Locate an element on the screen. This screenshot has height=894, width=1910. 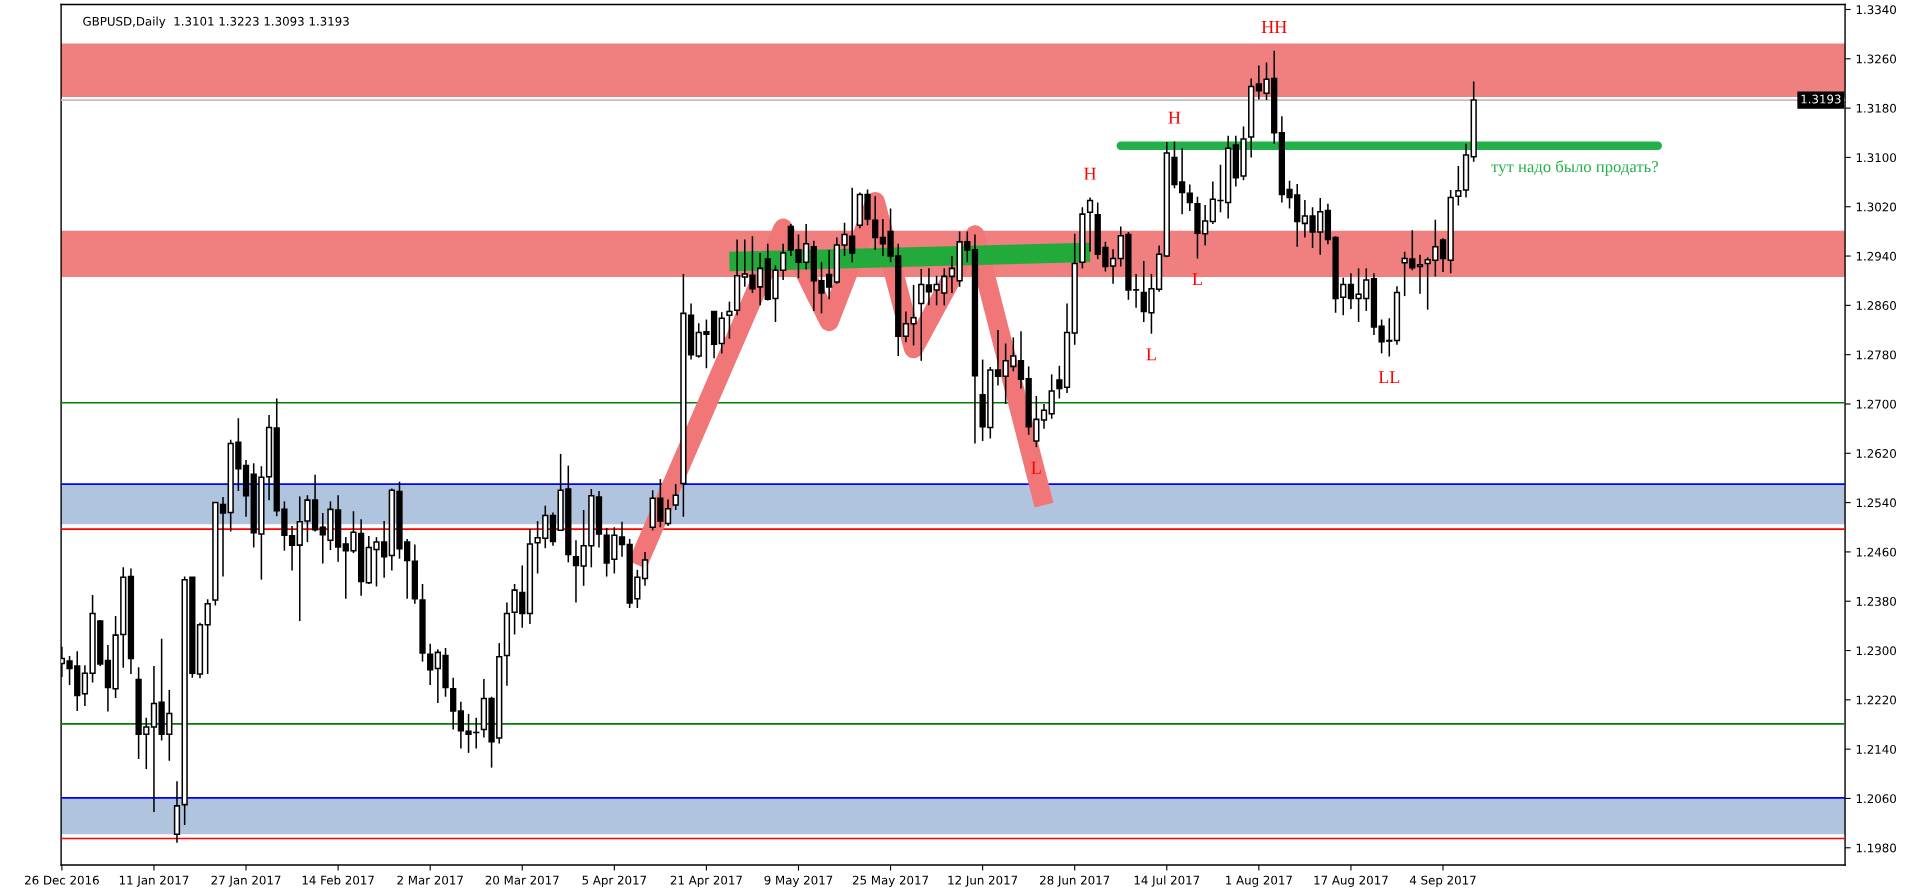
x-tick-label: 12 Jun 2017 is located at coordinates (983, 881).